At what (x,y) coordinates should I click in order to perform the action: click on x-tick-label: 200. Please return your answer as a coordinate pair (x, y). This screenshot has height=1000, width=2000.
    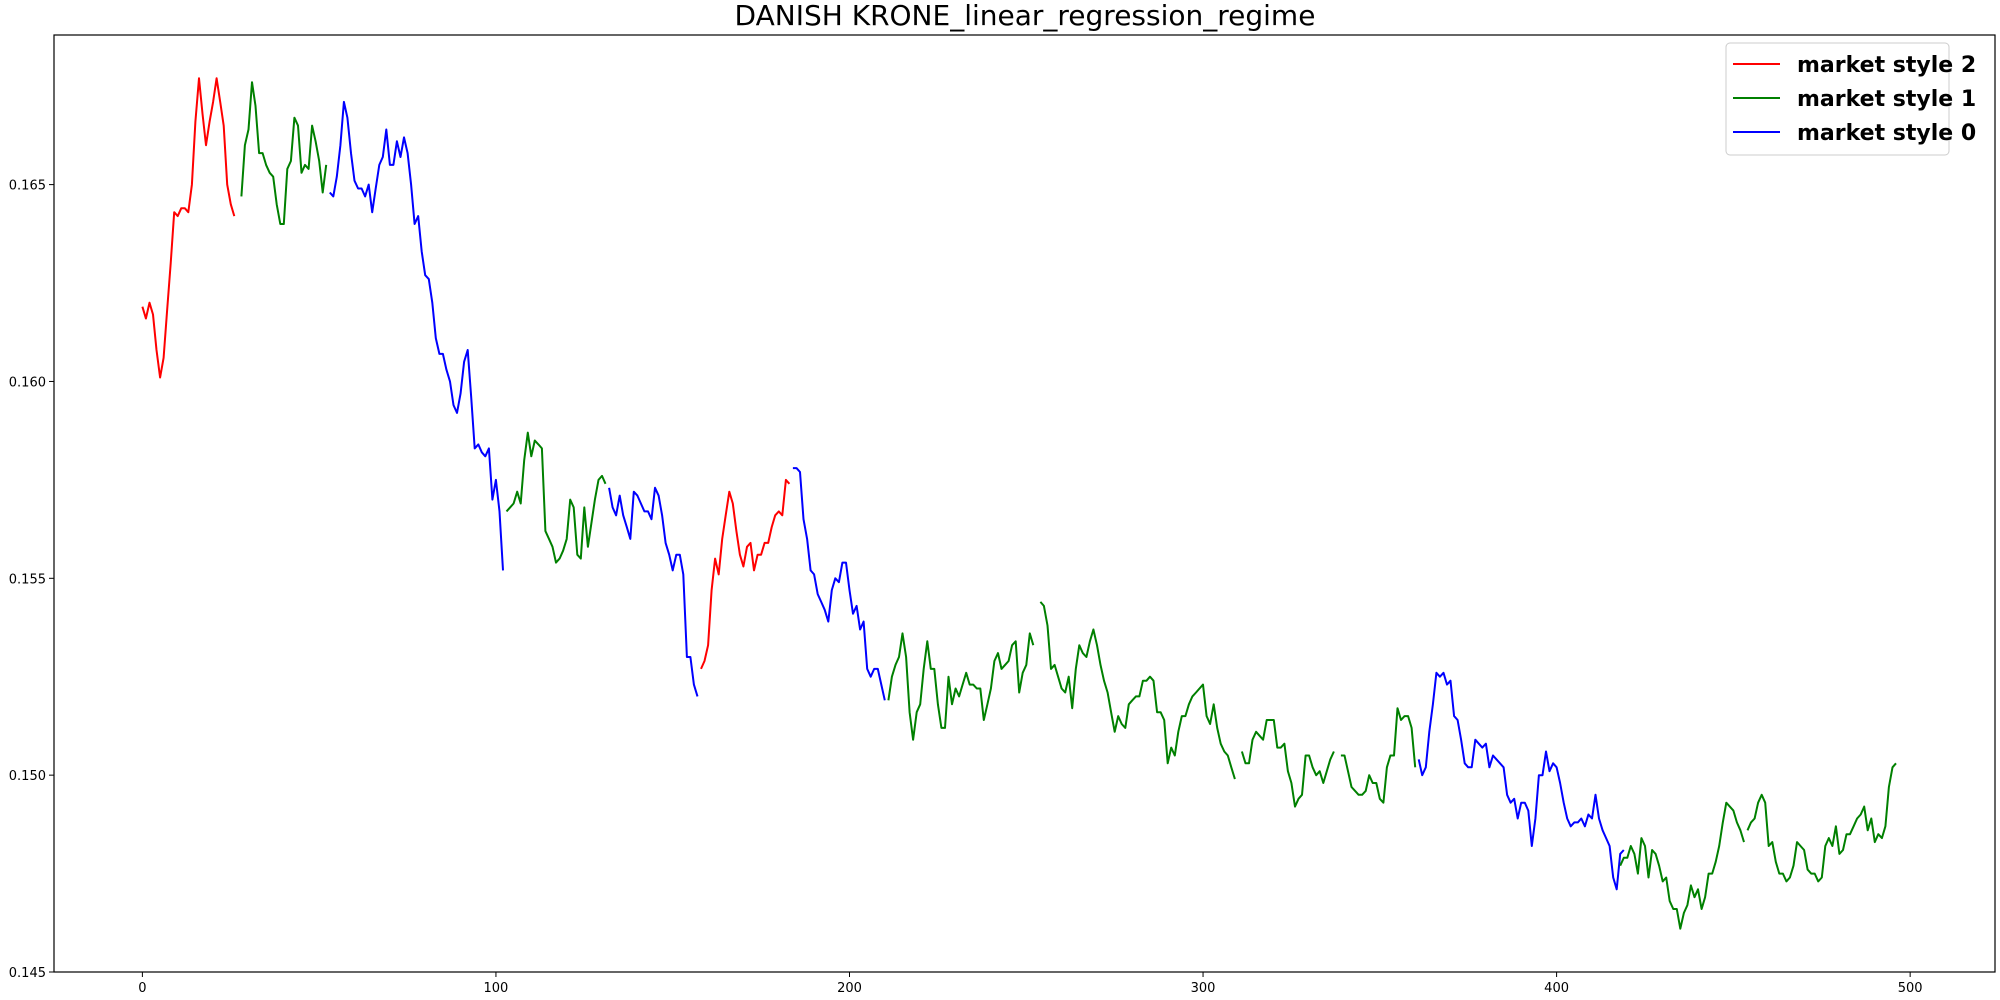
    Looking at the image, I should click on (849, 988).